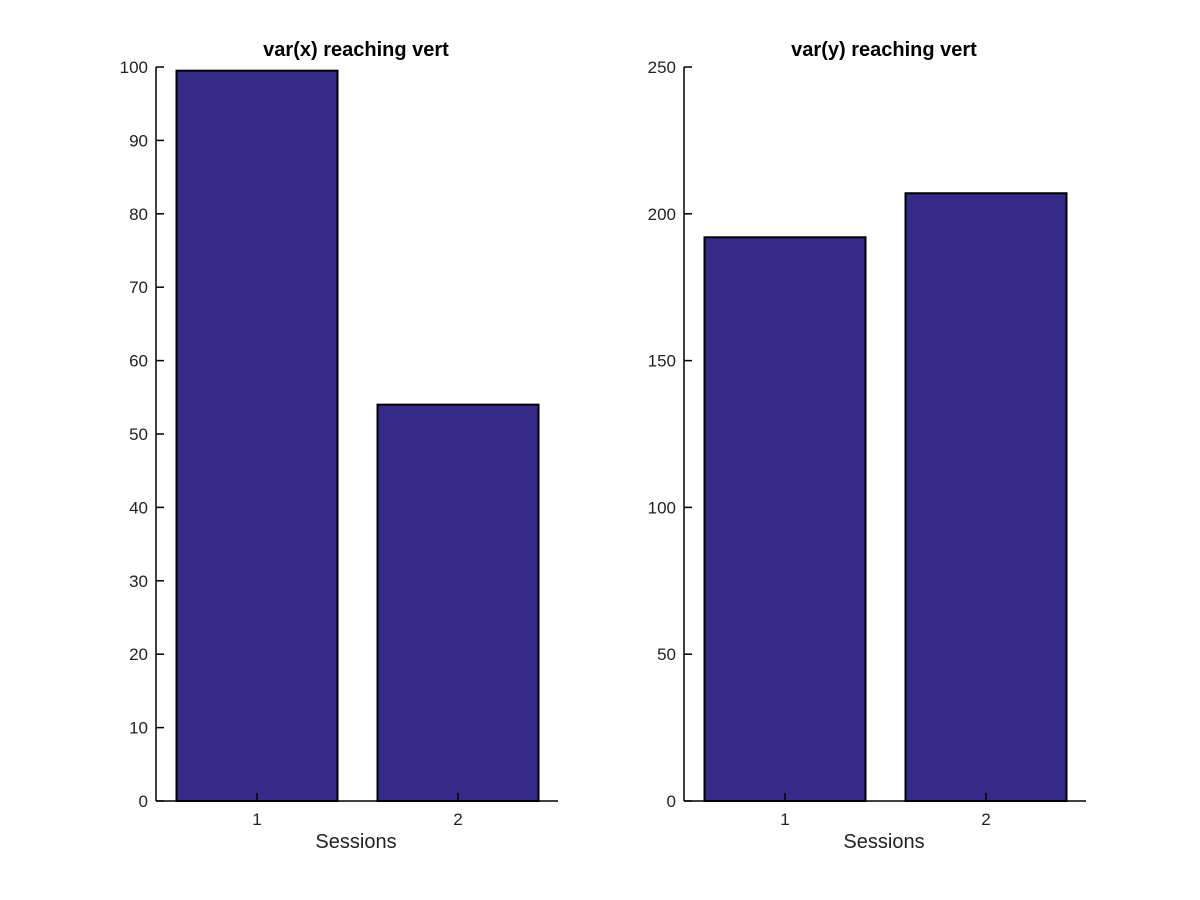  Describe the element at coordinates (662, 67) in the screenshot. I see `y-tick-label: 250` at that location.